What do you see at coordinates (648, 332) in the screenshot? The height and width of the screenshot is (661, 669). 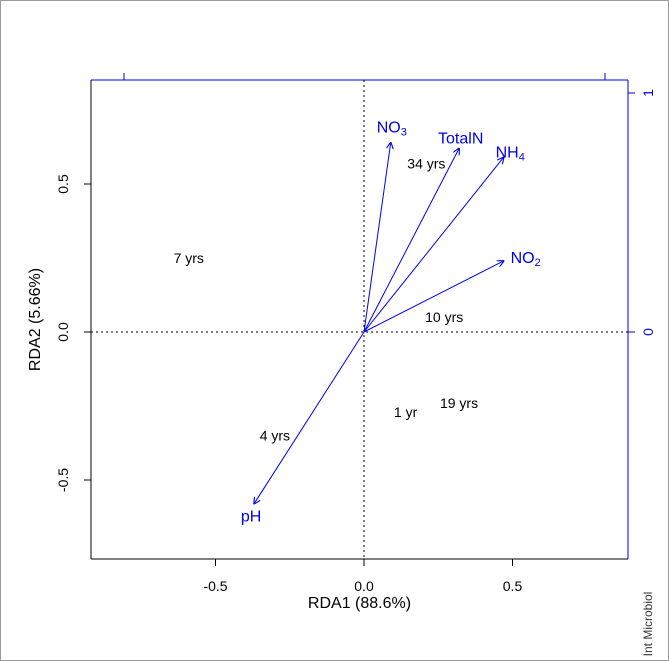 I see `right-tick-label: 0` at bounding box center [648, 332].